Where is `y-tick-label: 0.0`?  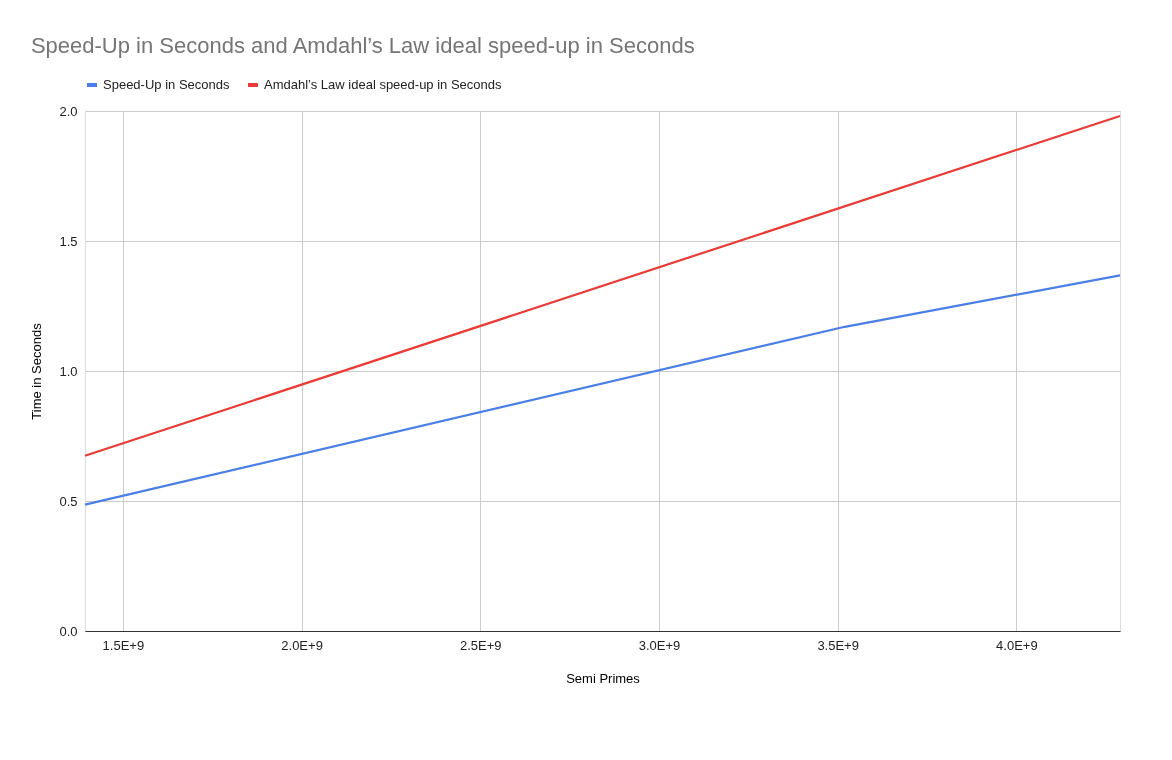
y-tick-label: 0.0 is located at coordinates (68, 631).